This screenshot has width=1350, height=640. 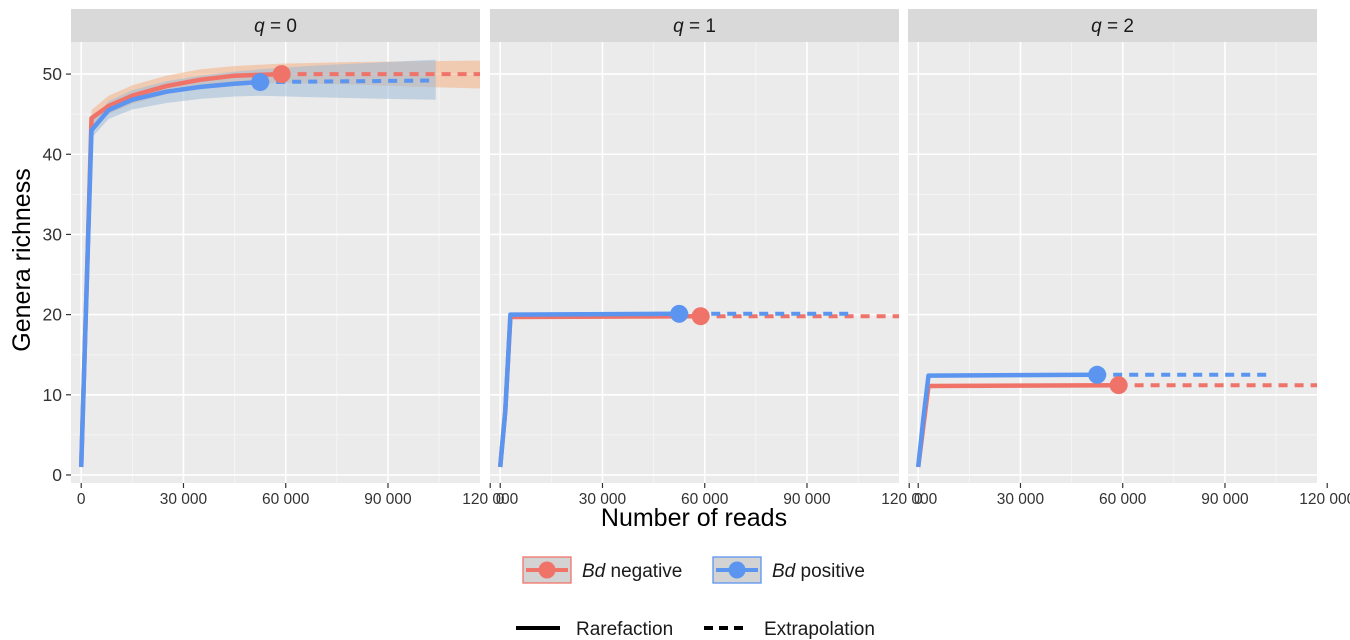 What do you see at coordinates (624, 629) in the screenshot?
I see `linetype-label-0: Rarefaction` at bounding box center [624, 629].